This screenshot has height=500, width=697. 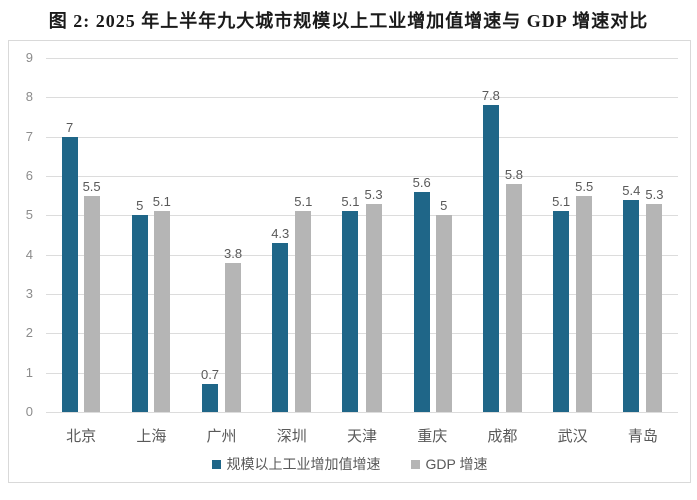 What do you see at coordinates (210, 375) in the screenshot?
I see `bar-value-label: 0.7` at bounding box center [210, 375].